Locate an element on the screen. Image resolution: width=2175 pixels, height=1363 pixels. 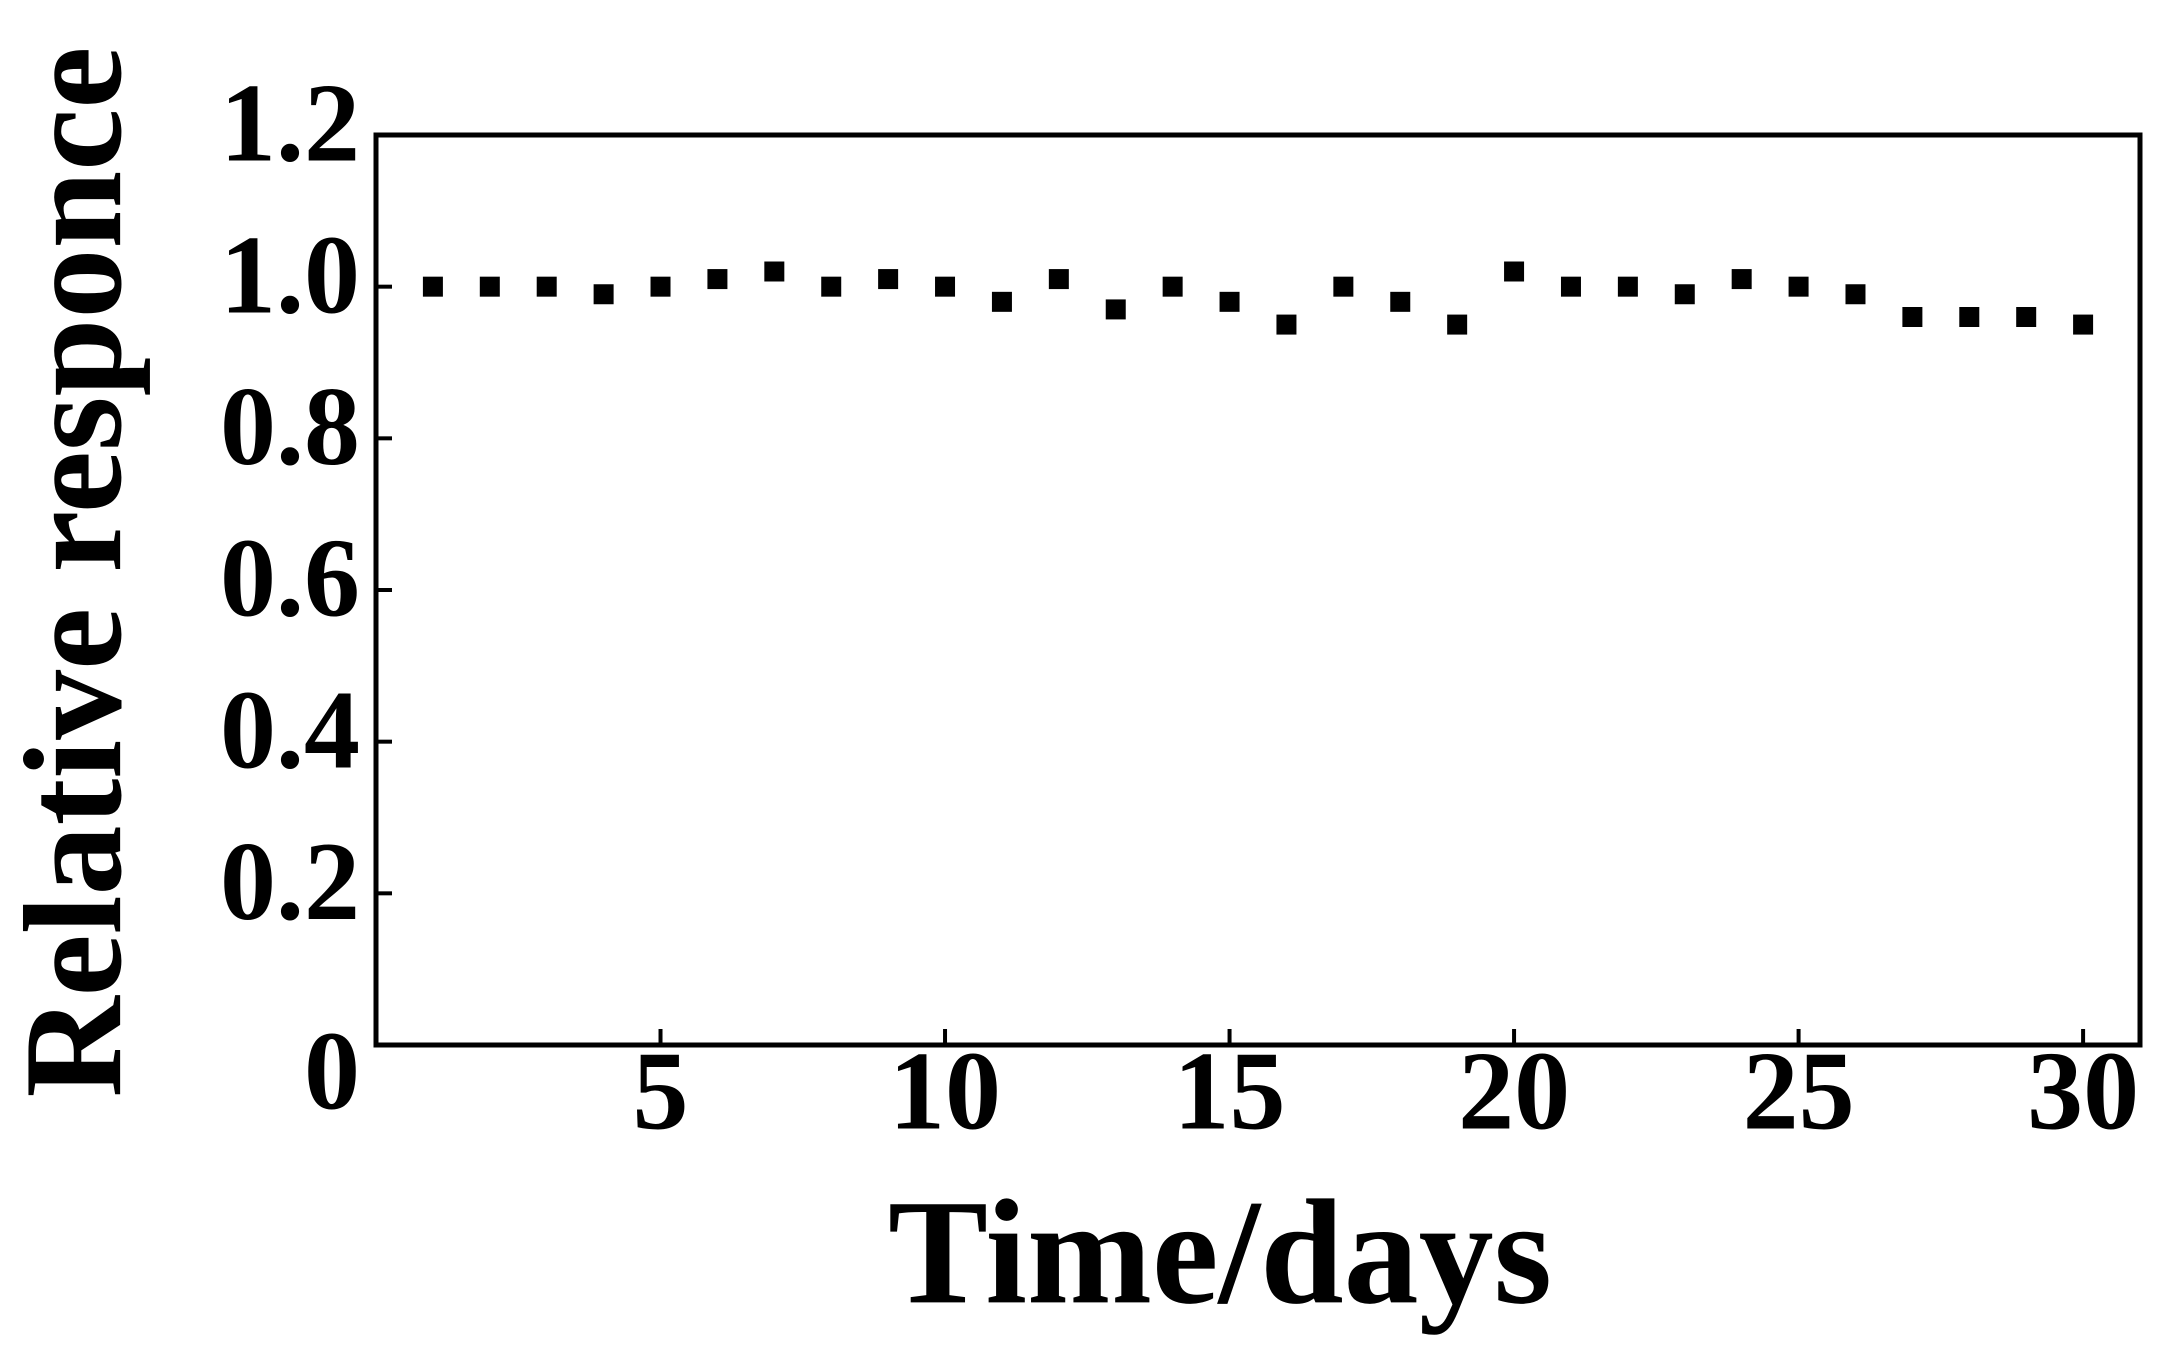
y-tick-label: 1.2 is located at coordinates (290, 124).